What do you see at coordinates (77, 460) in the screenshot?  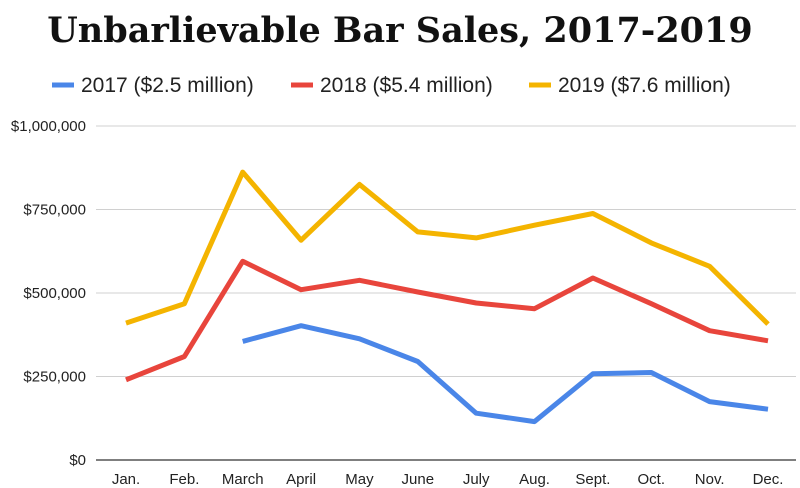 I see `y-tick-label: $0` at bounding box center [77, 460].